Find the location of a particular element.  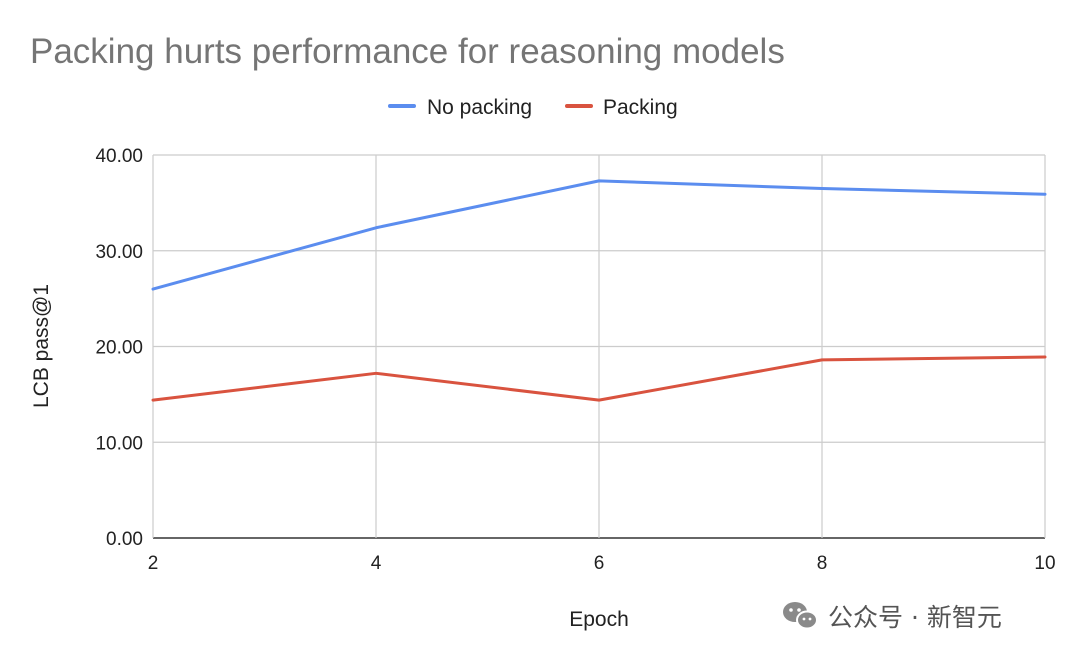

series-line-packing is located at coordinates (599, 378).